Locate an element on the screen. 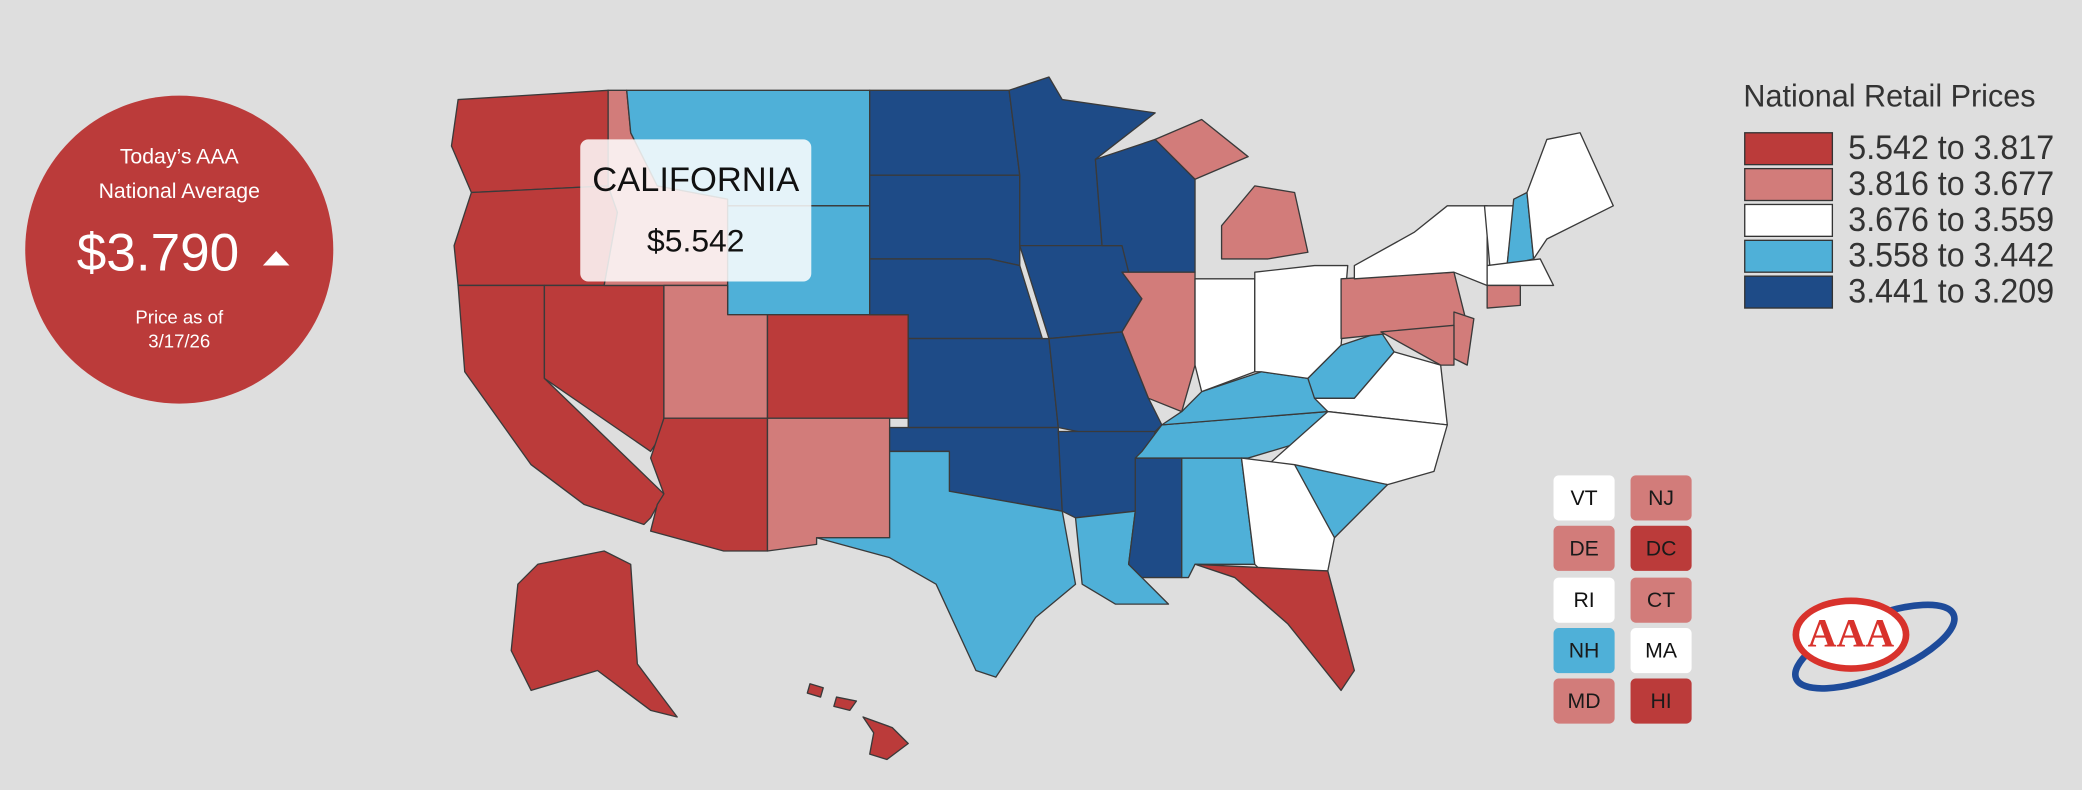 Image resolution: width=2082 pixels, height=790 pixels. badge-circle is located at coordinates (179, 249).